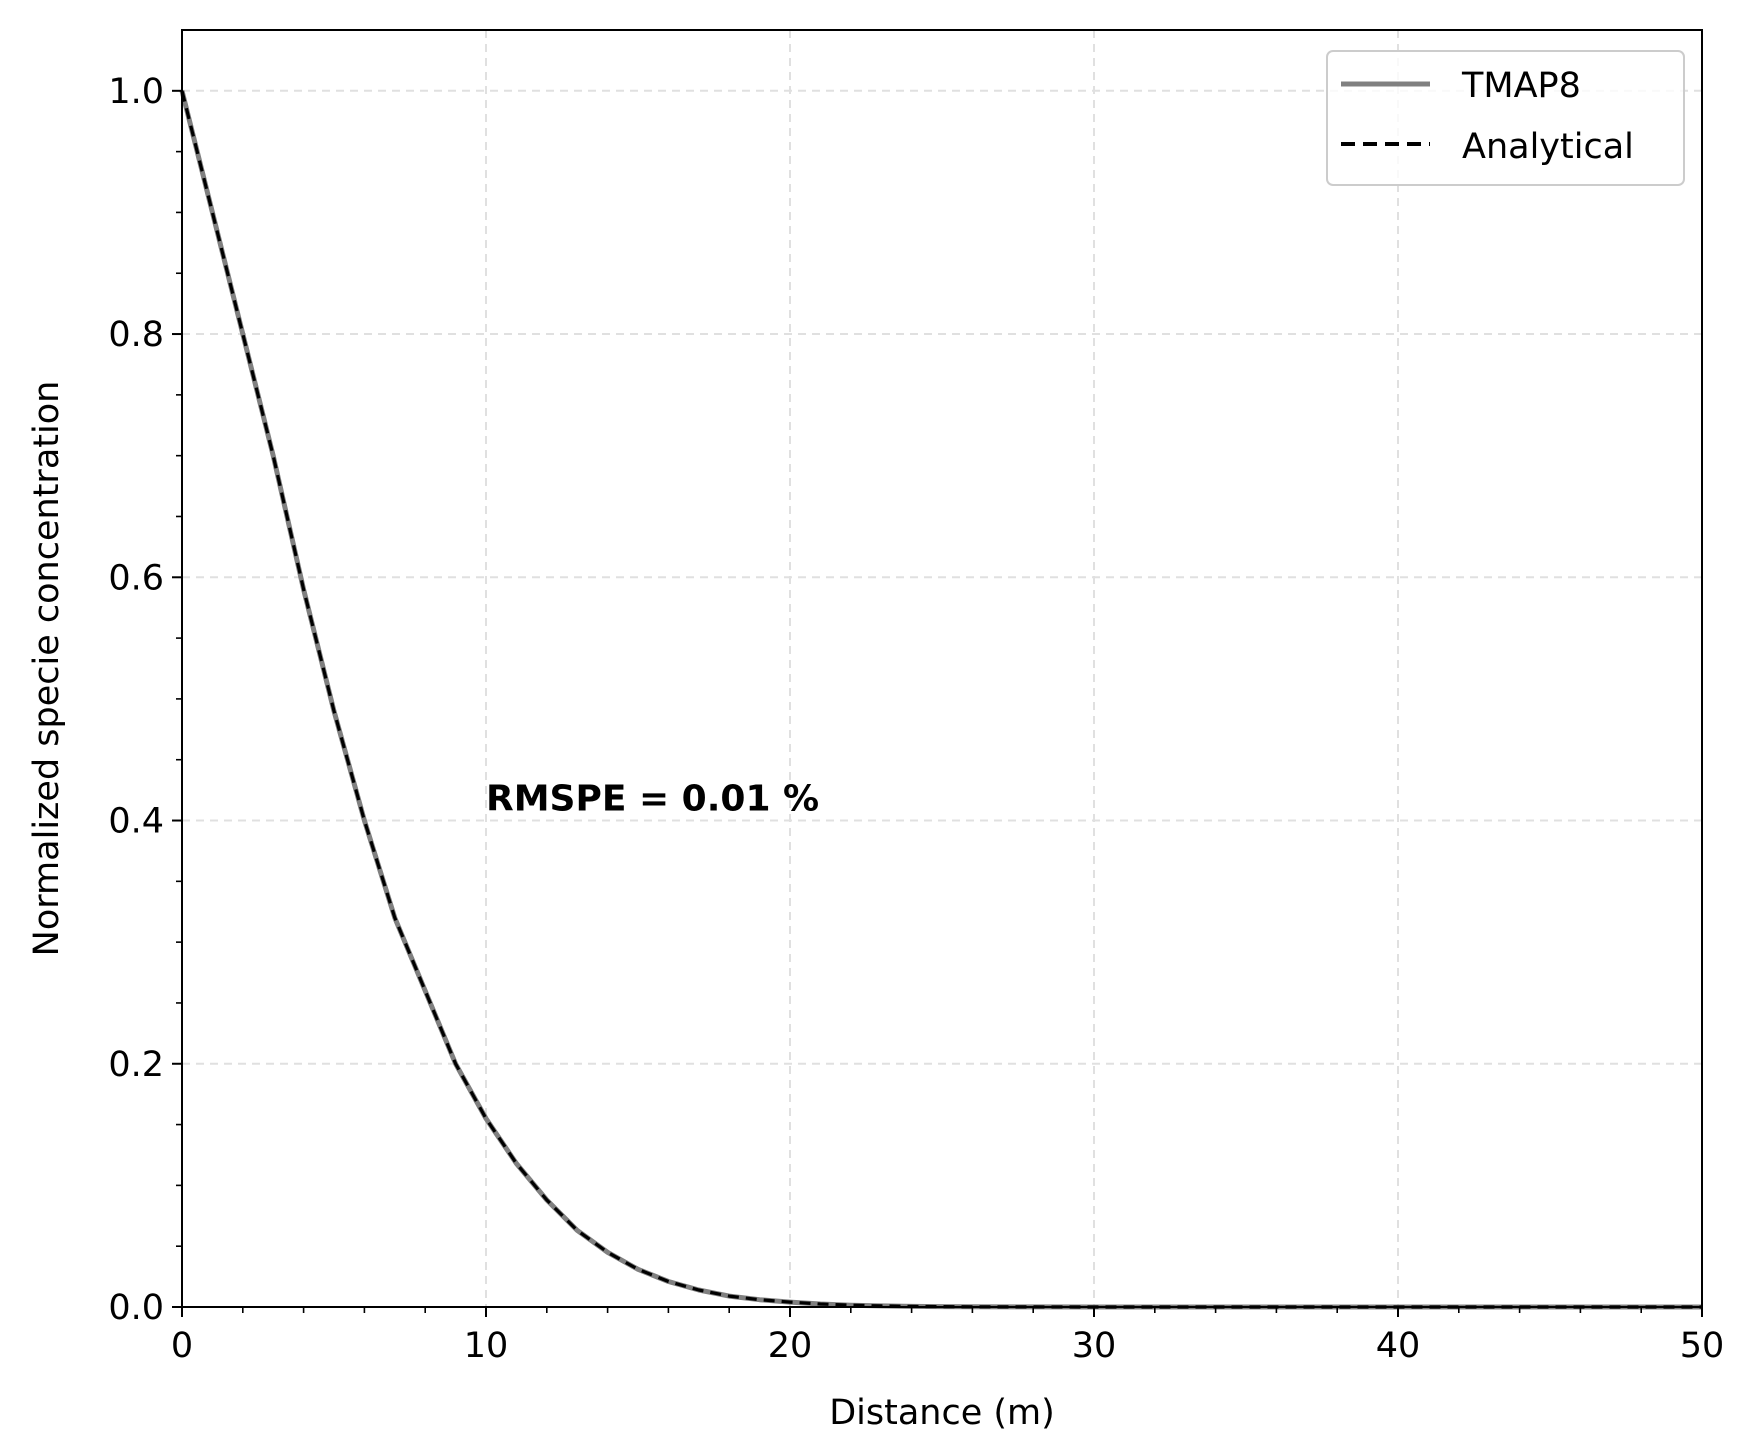 The height and width of the screenshot is (1456, 1749). I want to click on y-axis-label: Normalized specie concentration, so click(47, 669).